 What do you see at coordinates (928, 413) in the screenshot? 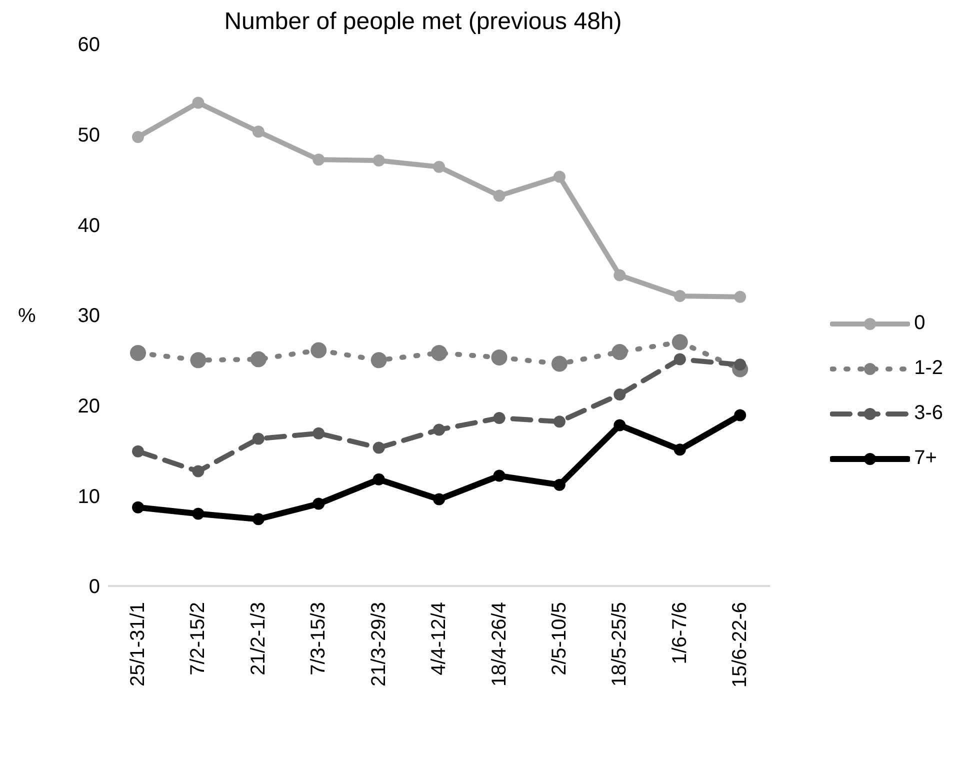
I see `legend-label: 3-6` at bounding box center [928, 413].